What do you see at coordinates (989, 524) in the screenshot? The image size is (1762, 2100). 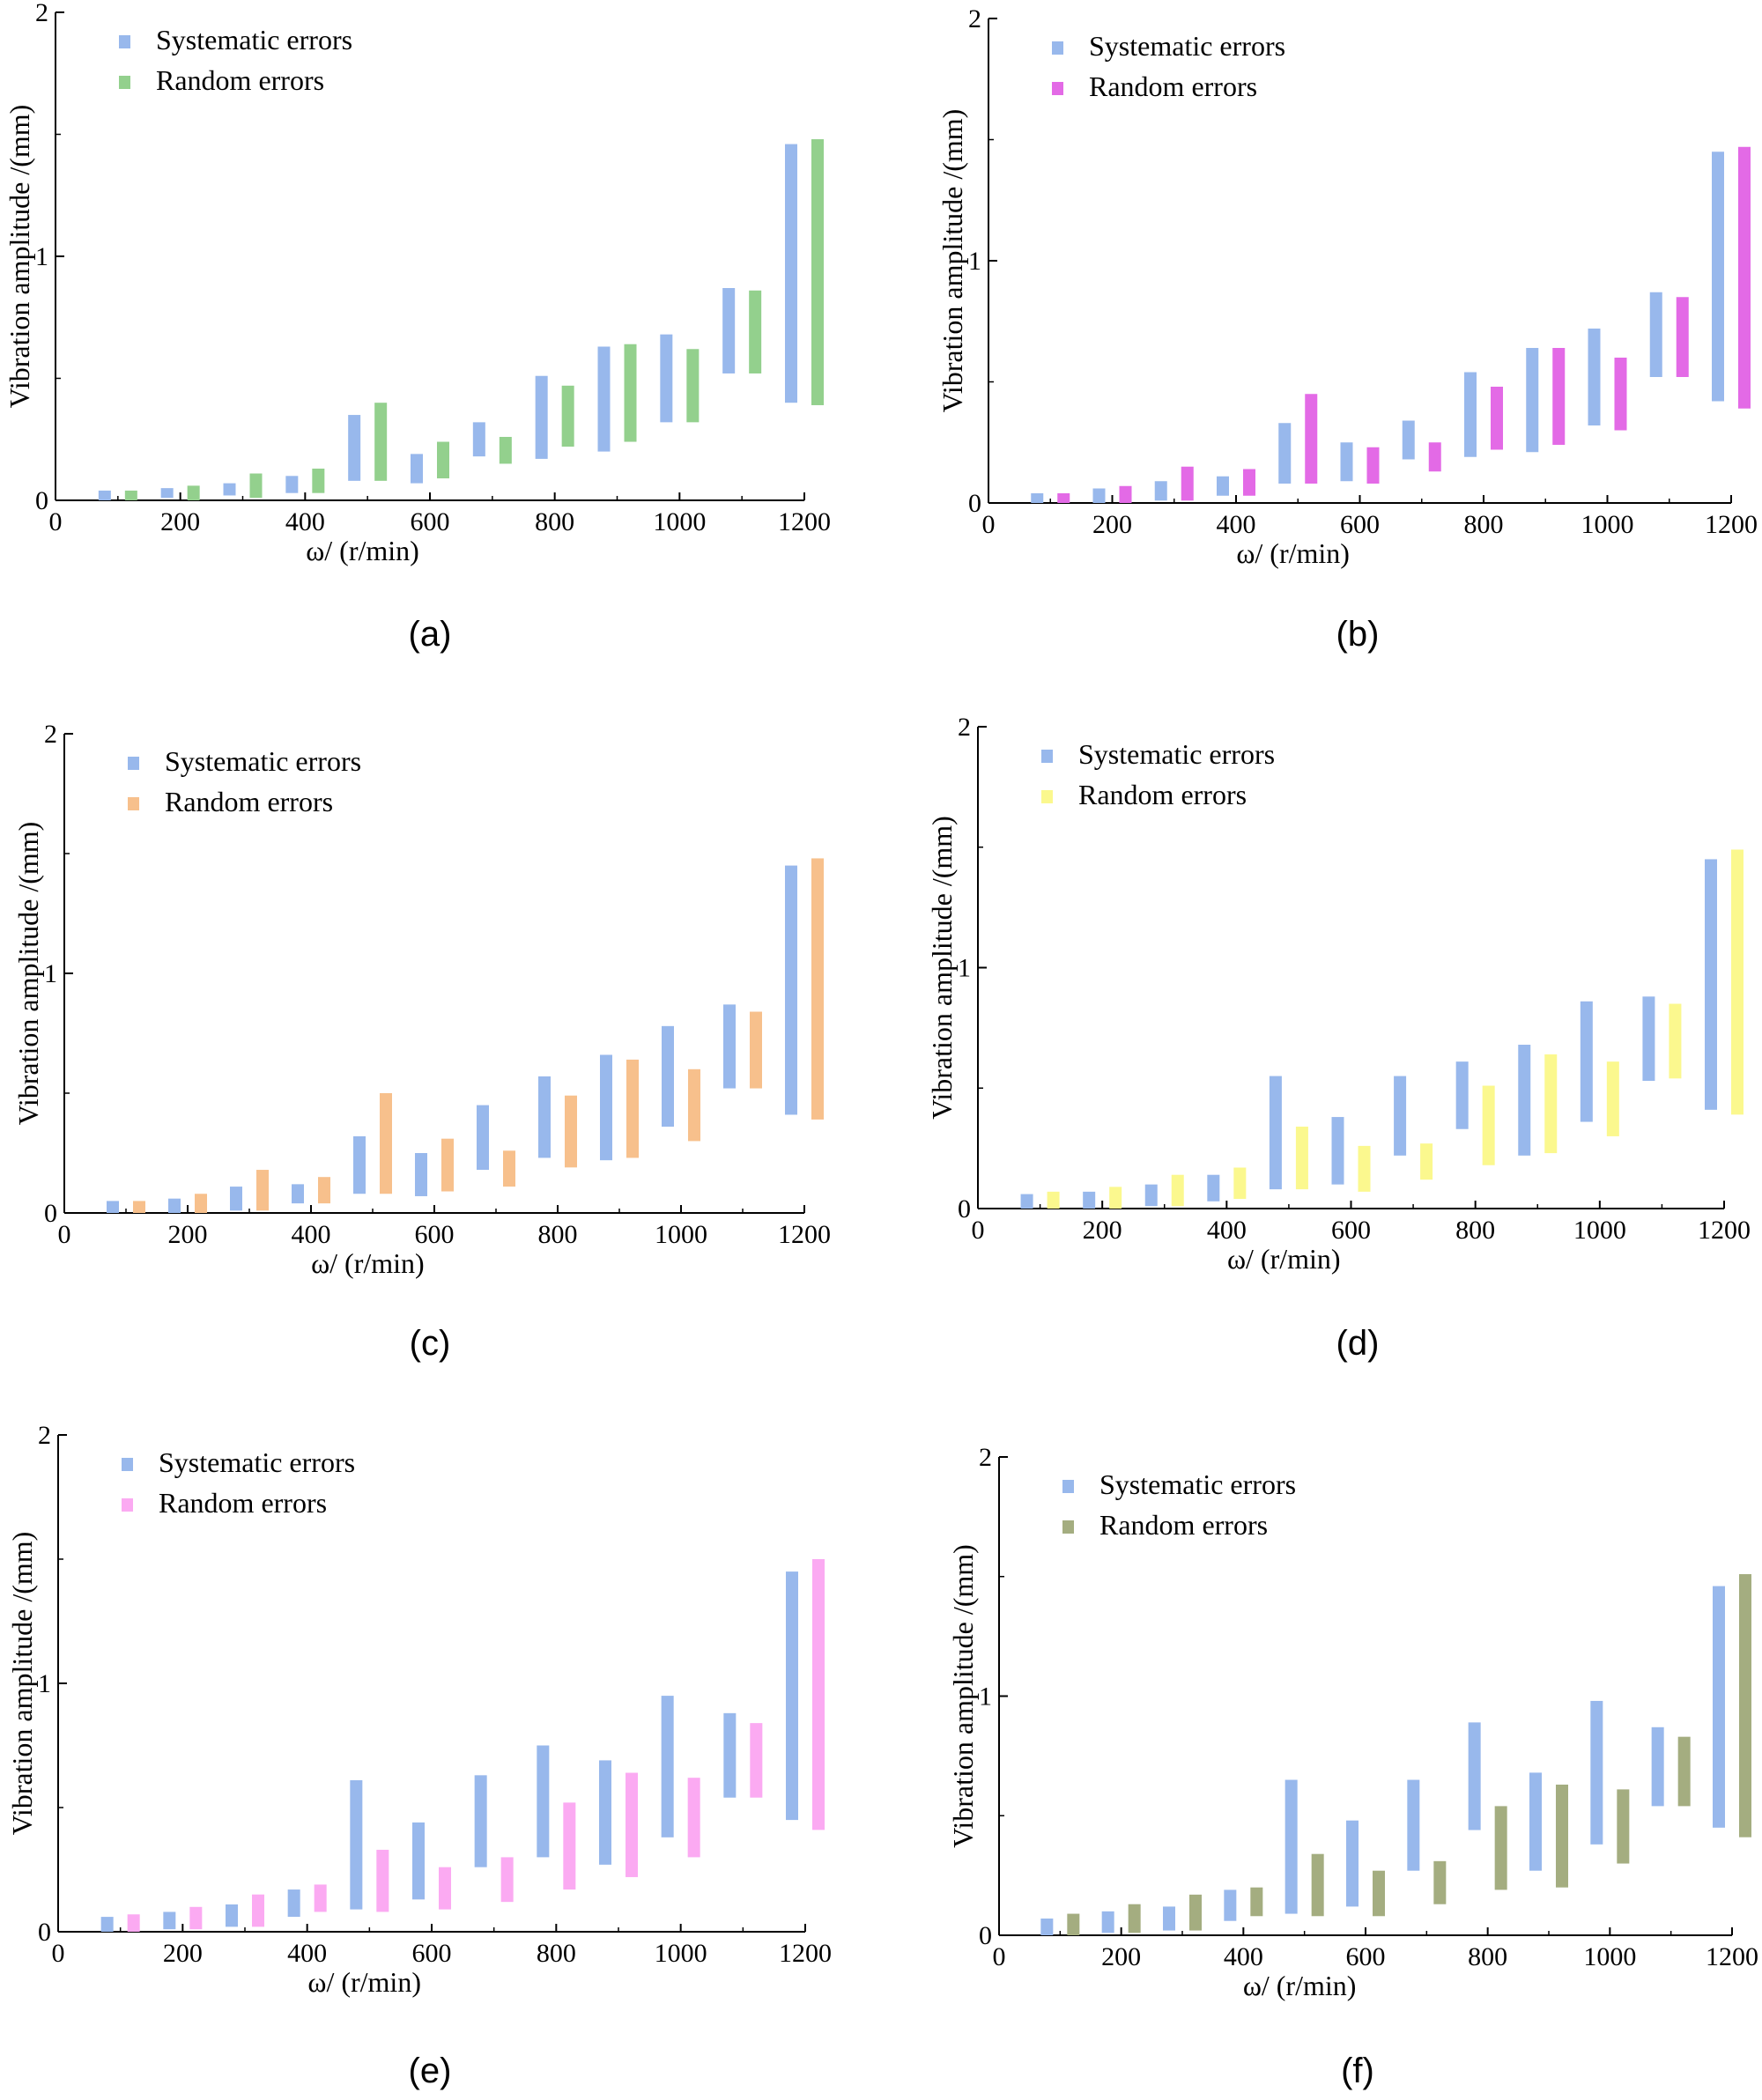 I see `x-tick-label: 0` at bounding box center [989, 524].